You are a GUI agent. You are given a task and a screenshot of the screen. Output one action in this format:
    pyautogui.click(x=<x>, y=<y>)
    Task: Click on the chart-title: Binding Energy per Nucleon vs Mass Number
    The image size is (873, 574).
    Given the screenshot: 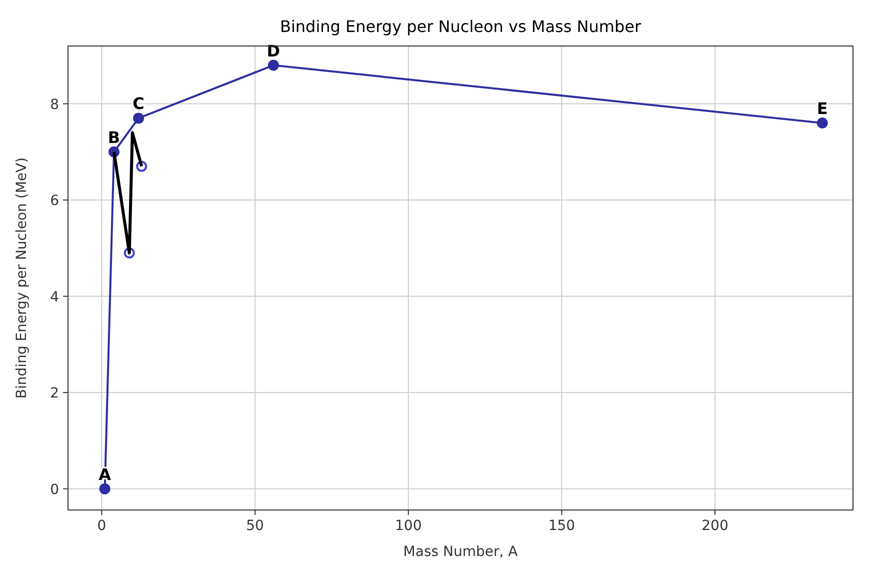 What is the action you would take?
    pyautogui.click(x=461, y=26)
    